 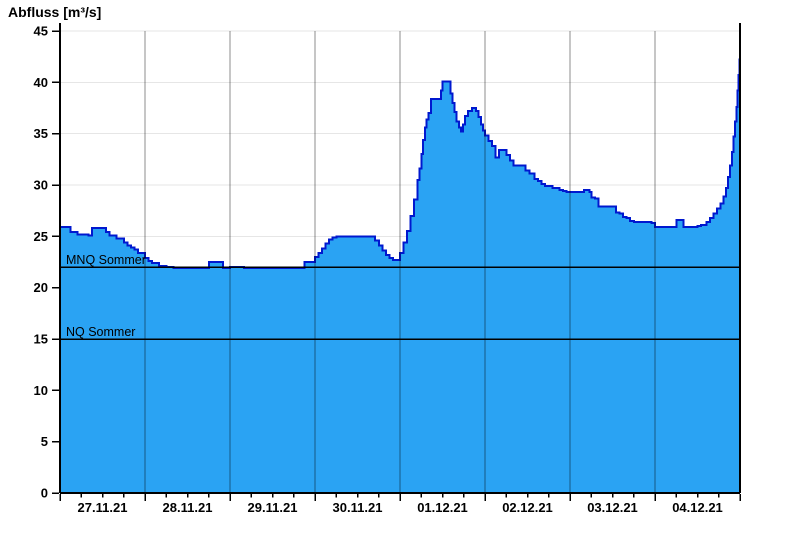 I want to click on x-day-label-04.12.21: 04.12.21, so click(x=697, y=507).